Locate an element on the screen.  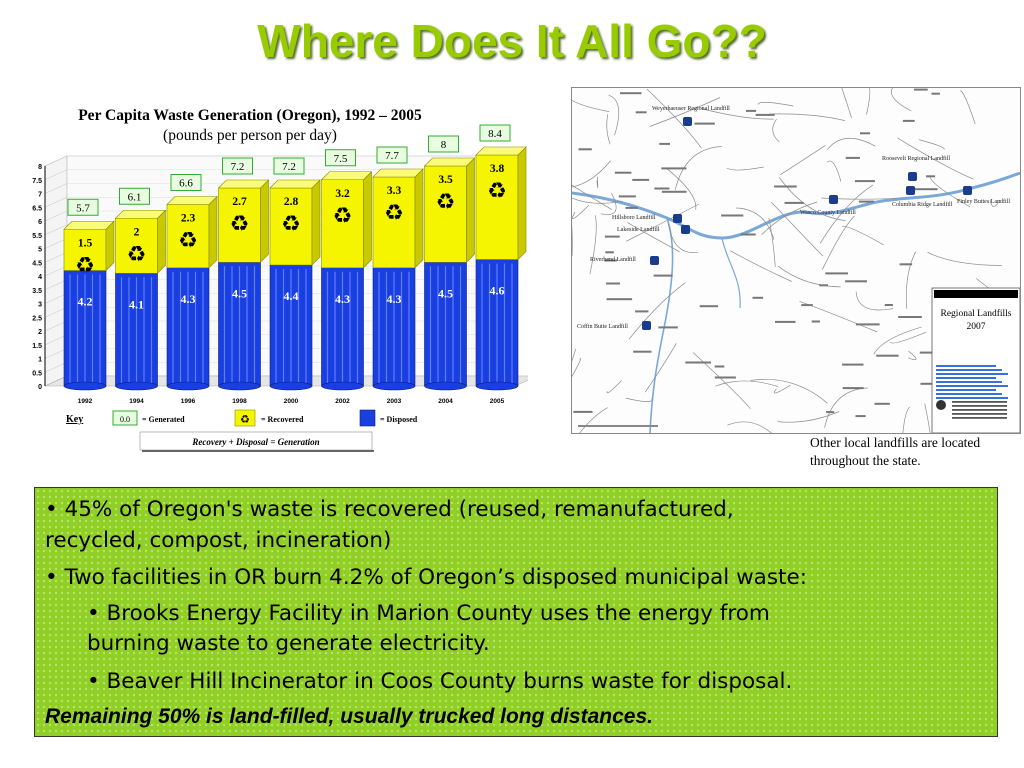
chart-ytick-label: 5.5 is located at coordinates (37, 236).